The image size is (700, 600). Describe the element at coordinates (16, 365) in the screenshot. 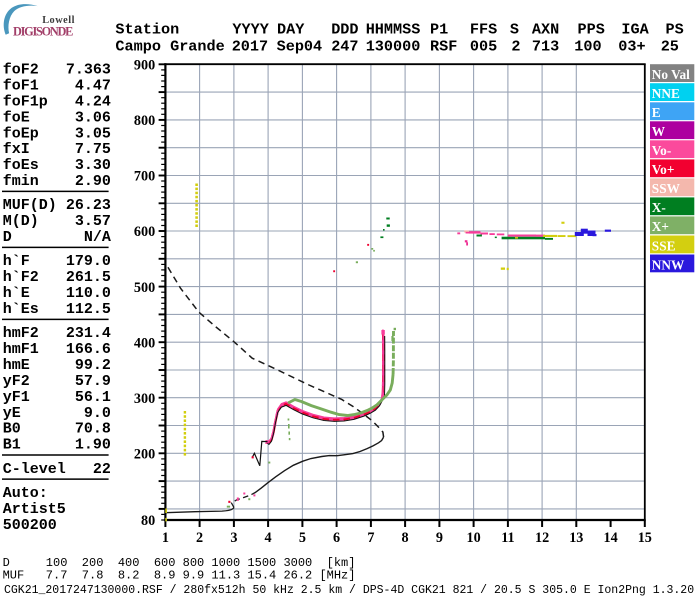

I see `svg-text: hmE` at that location.